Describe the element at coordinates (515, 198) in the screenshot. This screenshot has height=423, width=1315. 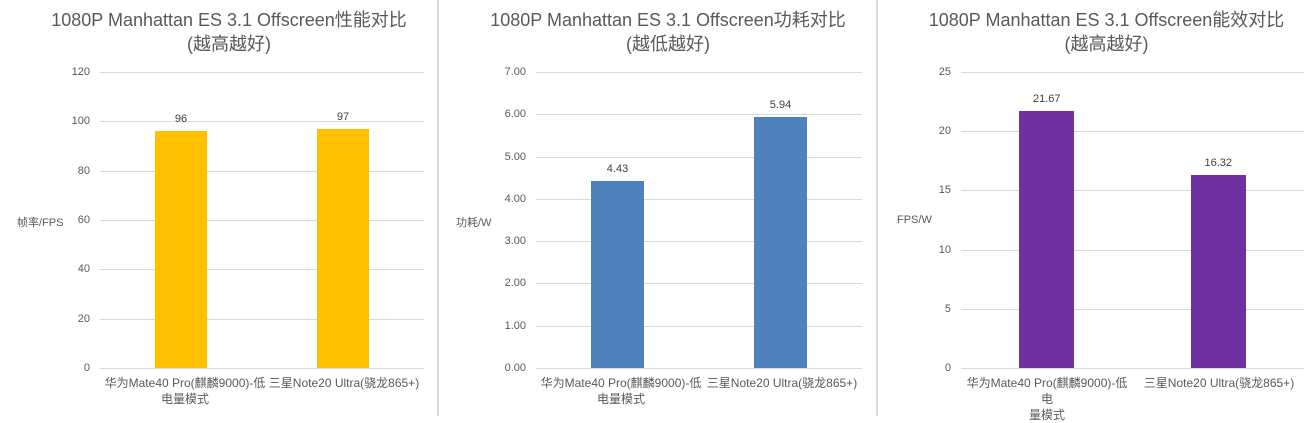
I see `y-tick-label: 4.00` at that location.